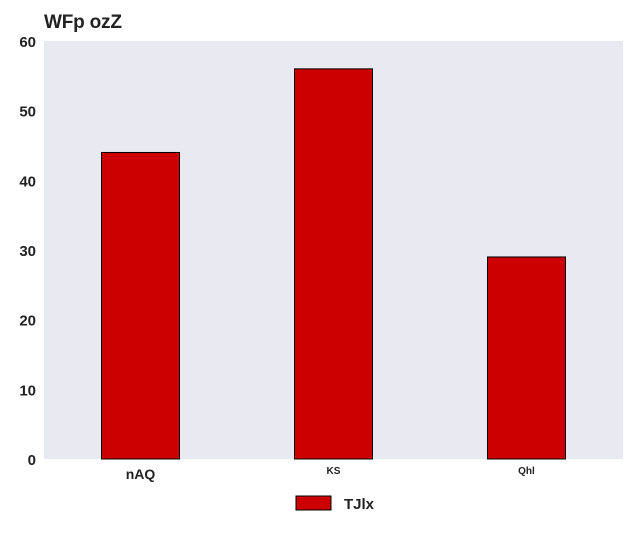  I want to click on y-tick-label: 30, so click(27, 251).